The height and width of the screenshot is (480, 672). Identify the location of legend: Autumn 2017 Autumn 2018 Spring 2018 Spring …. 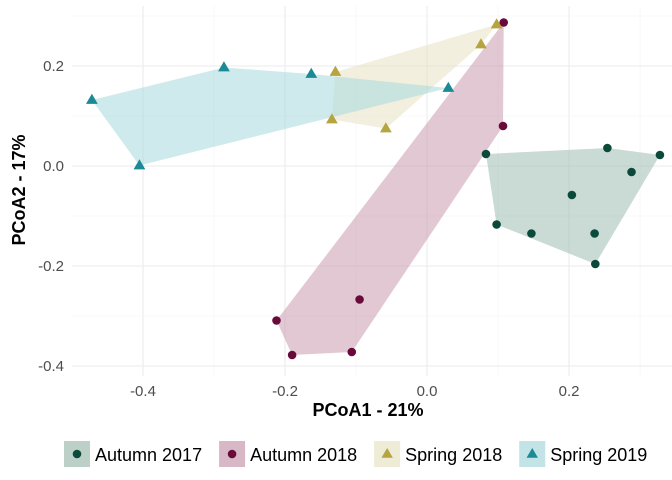
(355, 454).